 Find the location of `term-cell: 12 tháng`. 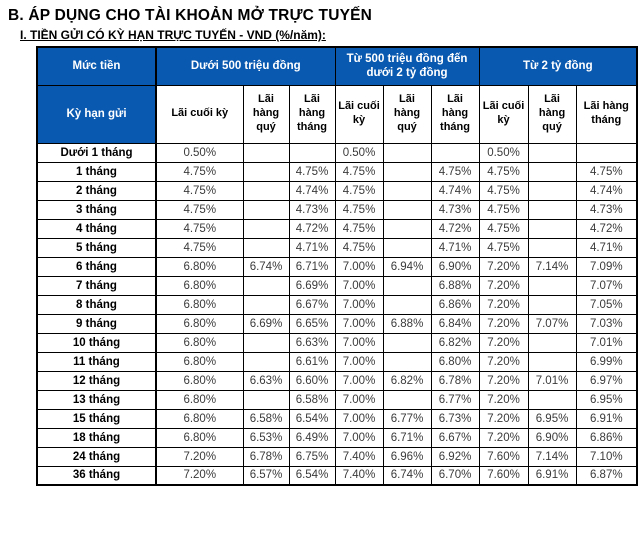

term-cell: 12 tháng is located at coordinates (96, 380).